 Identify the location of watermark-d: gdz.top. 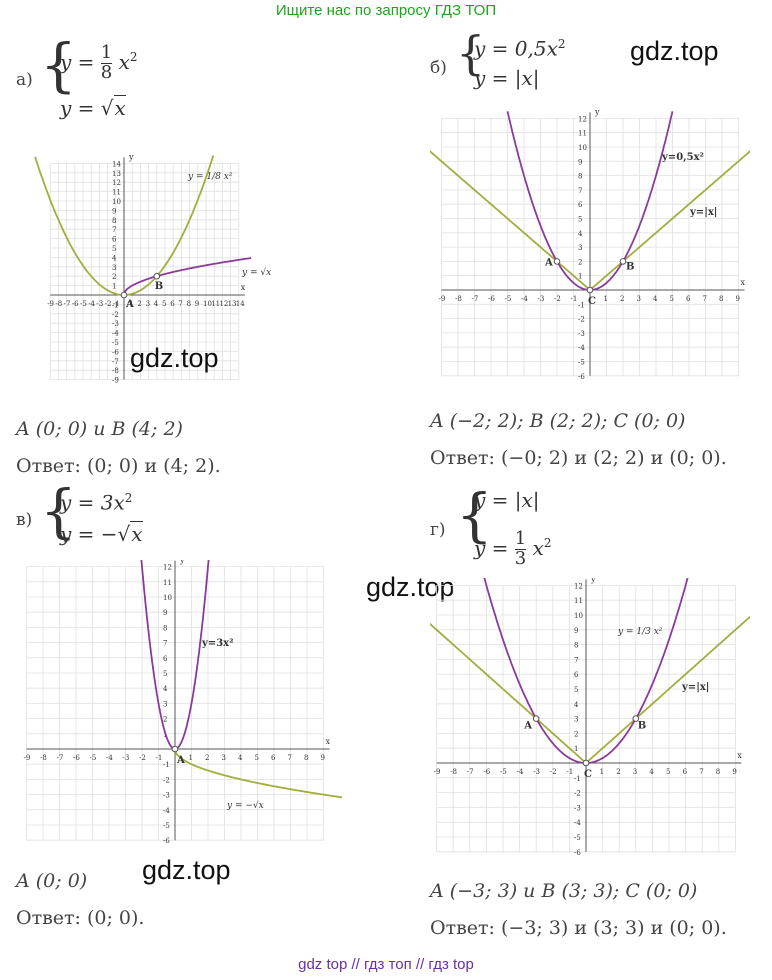
(410, 587).